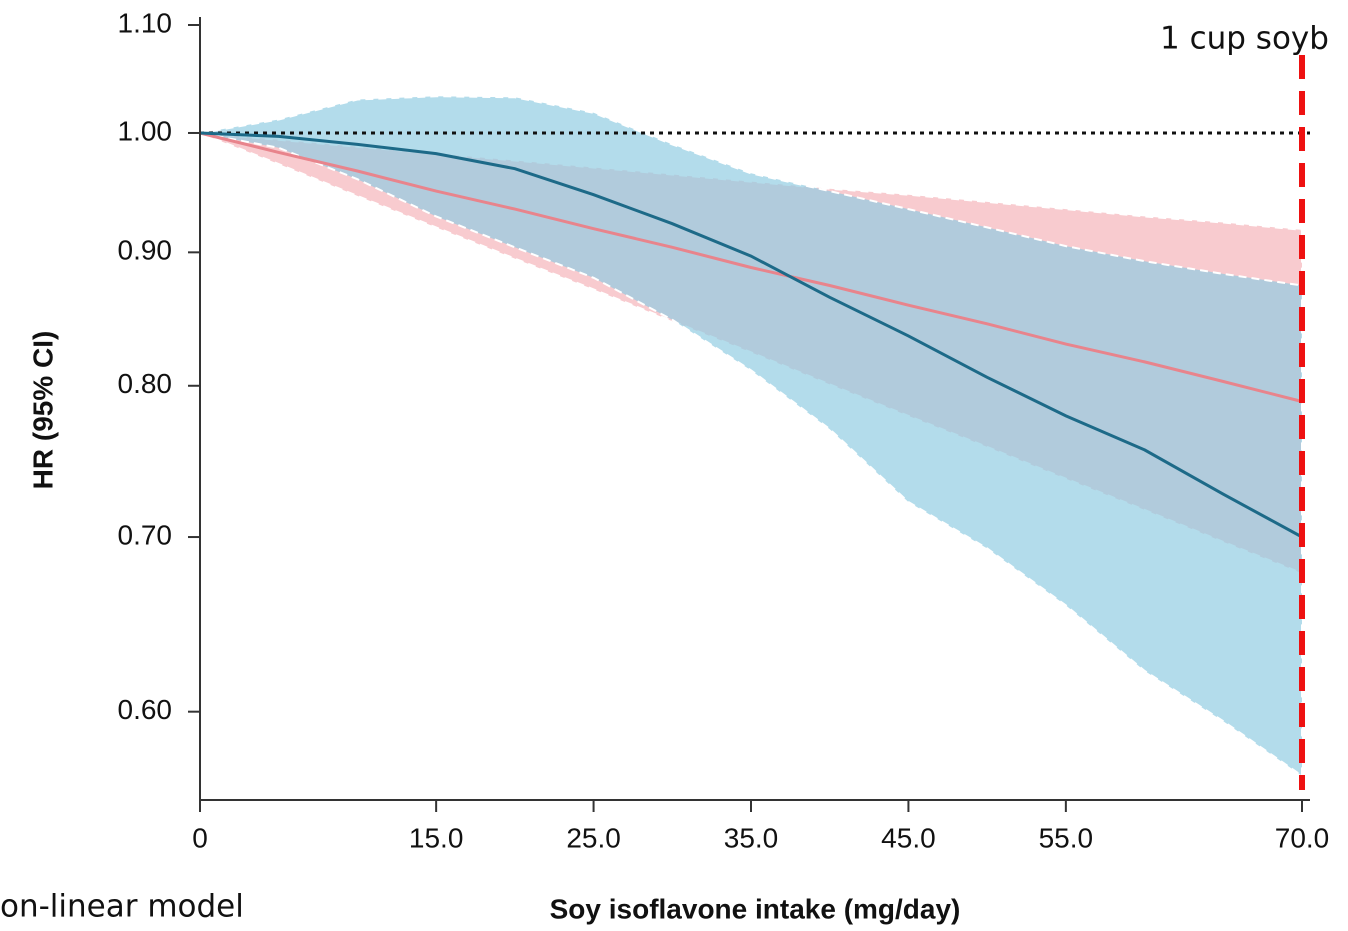 This screenshot has width=1348, height=931. Describe the element at coordinates (200, 837) in the screenshot. I see `x-tick-label: 0` at that location.